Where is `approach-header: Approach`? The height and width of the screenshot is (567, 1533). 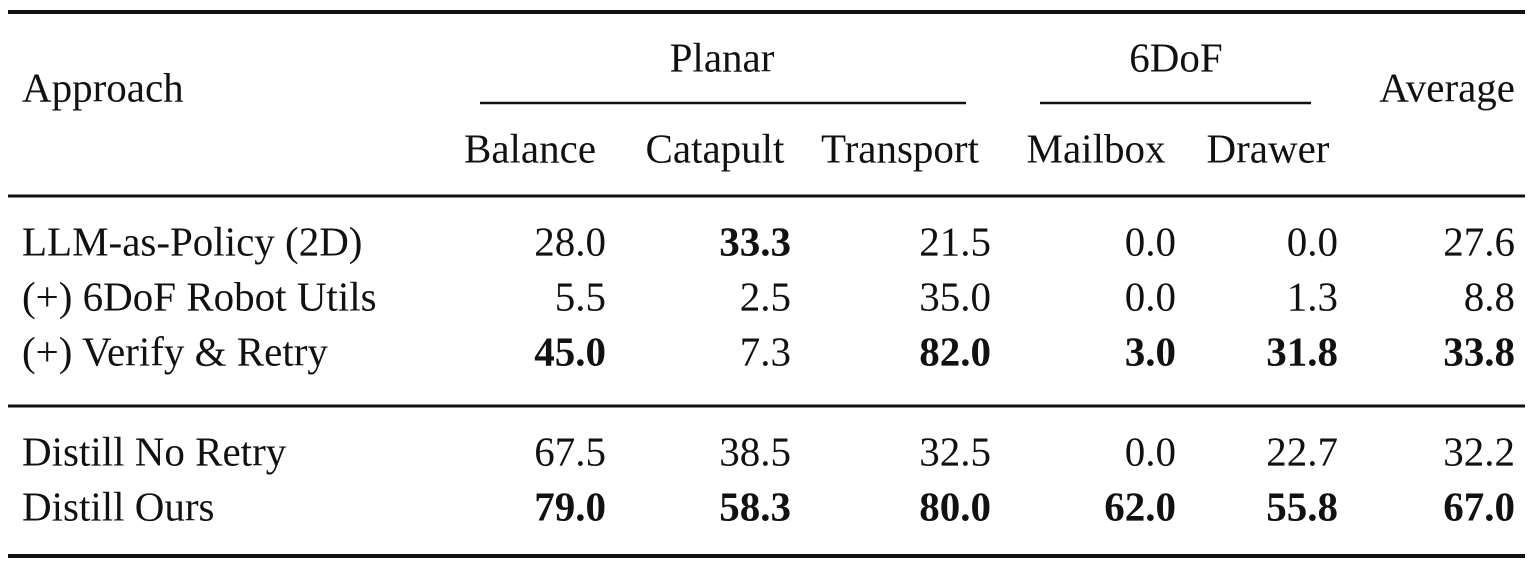 approach-header: Approach is located at coordinates (103, 87).